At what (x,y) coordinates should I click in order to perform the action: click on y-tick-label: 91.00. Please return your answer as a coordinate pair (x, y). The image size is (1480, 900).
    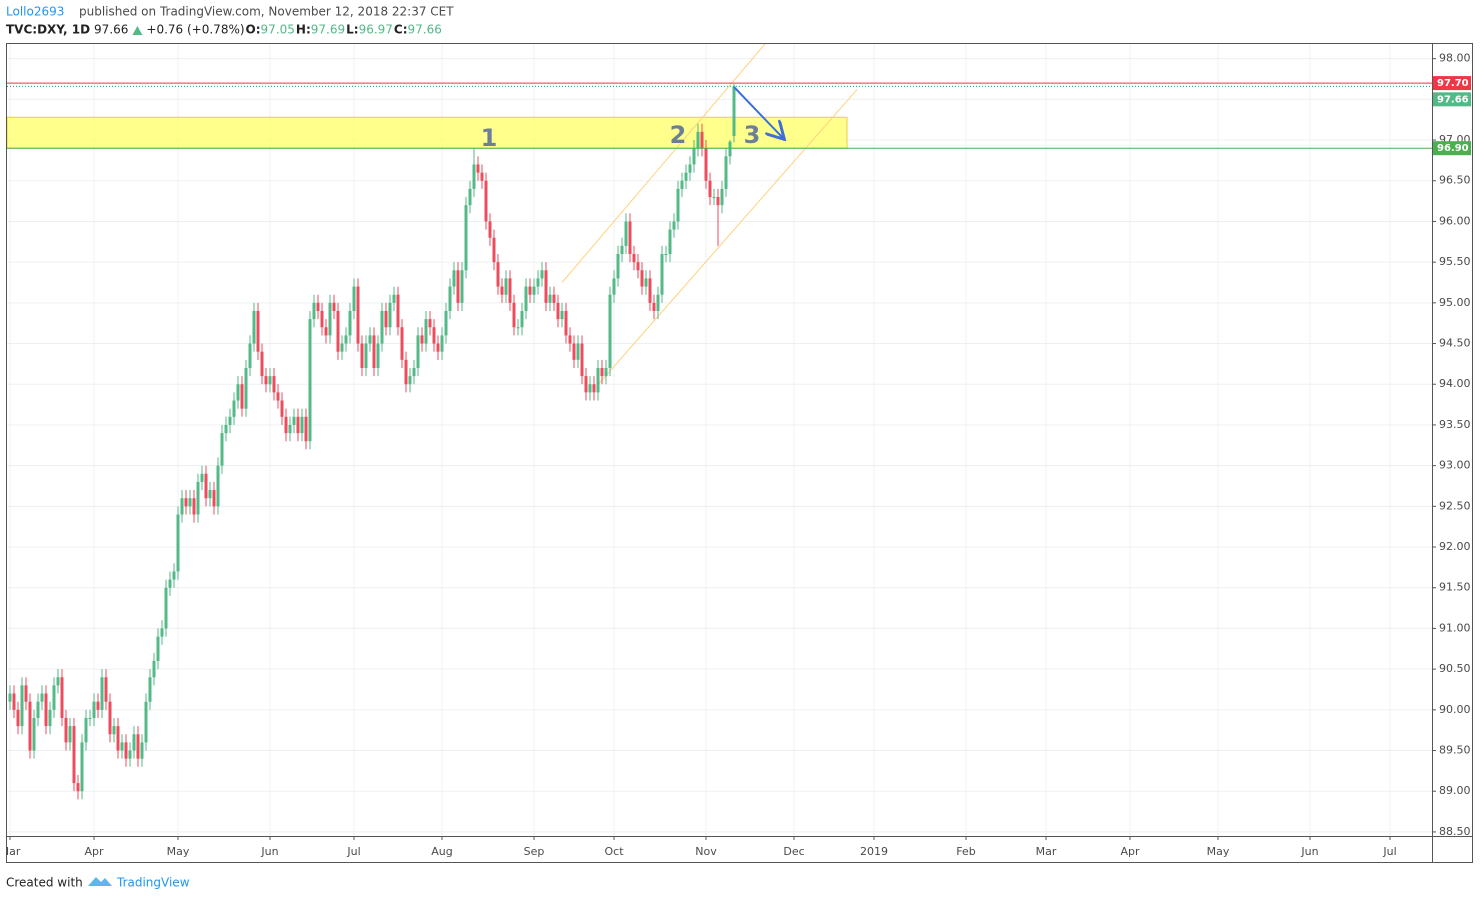
    Looking at the image, I should click on (1455, 627).